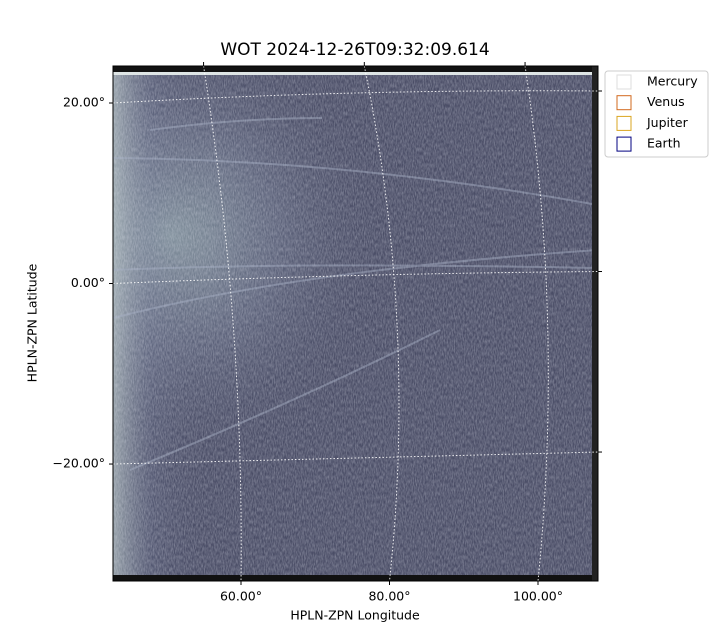 This screenshot has width=720, height=640. Describe the element at coordinates (389, 596) in the screenshot. I see `x-tick-label: 80.00°` at that location.